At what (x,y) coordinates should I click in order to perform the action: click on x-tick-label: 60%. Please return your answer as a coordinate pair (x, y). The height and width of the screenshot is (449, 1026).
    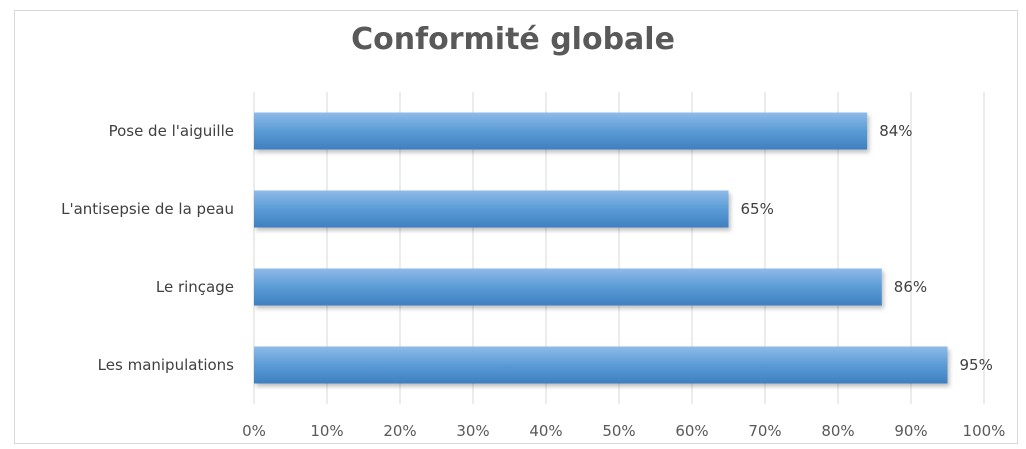
    Looking at the image, I should click on (691, 431).